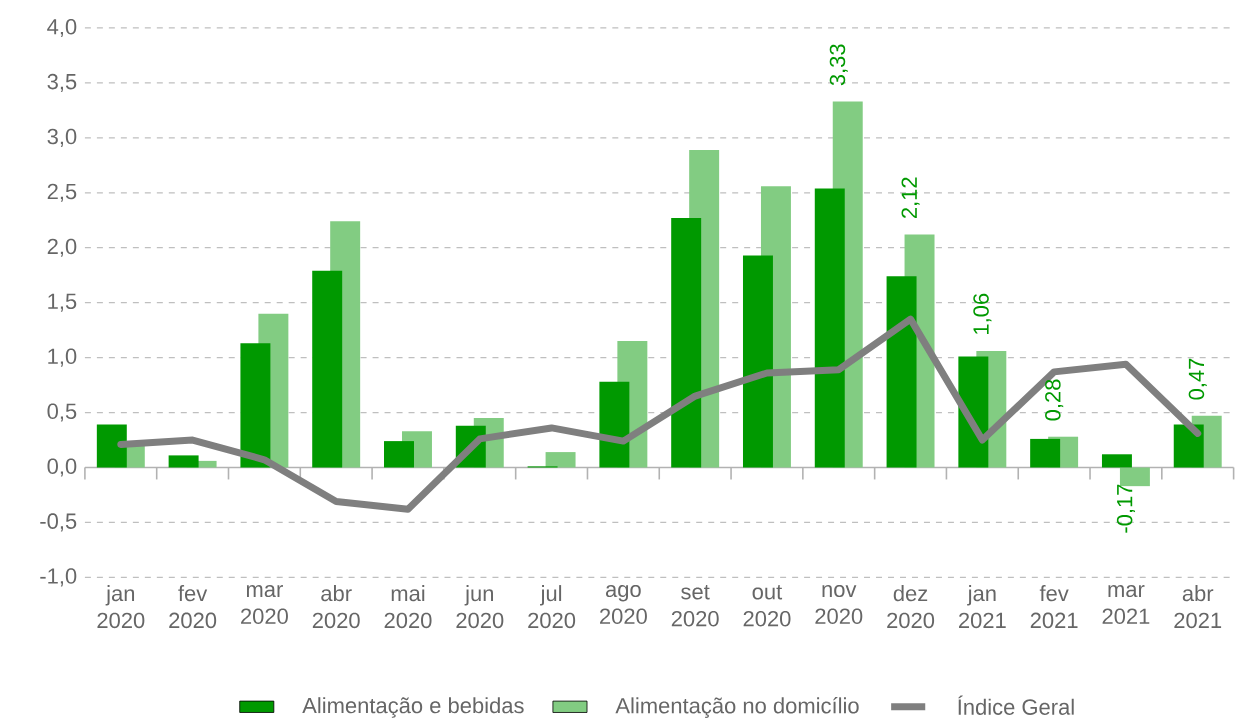  Describe the element at coordinates (408, 607) in the screenshot. I see `x-tick-label: mai 2020` at that location.